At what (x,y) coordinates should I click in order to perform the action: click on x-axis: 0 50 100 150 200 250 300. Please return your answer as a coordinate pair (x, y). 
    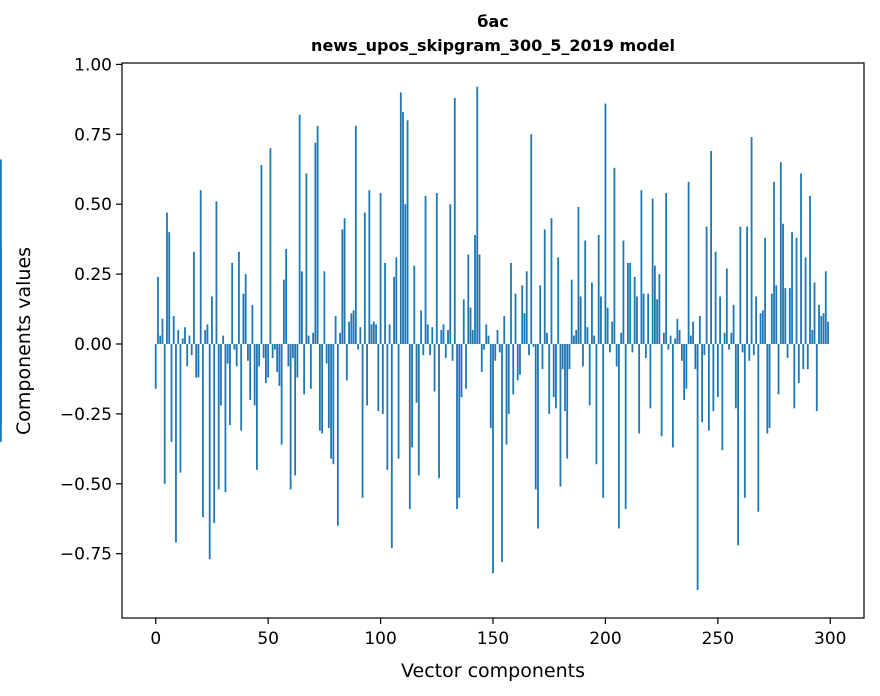
    Looking at the image, I should click on (498, 633).